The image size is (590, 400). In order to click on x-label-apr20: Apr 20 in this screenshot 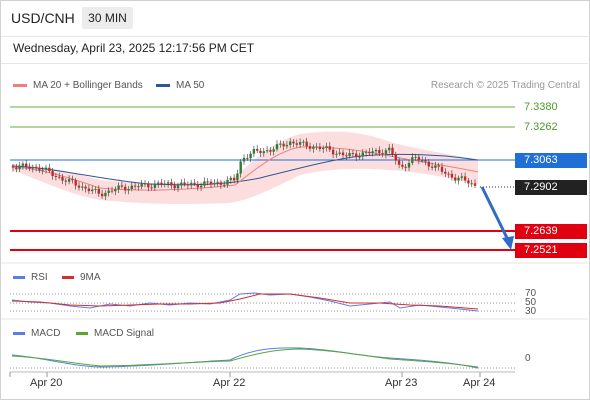, I will do `click(46, 383)`.